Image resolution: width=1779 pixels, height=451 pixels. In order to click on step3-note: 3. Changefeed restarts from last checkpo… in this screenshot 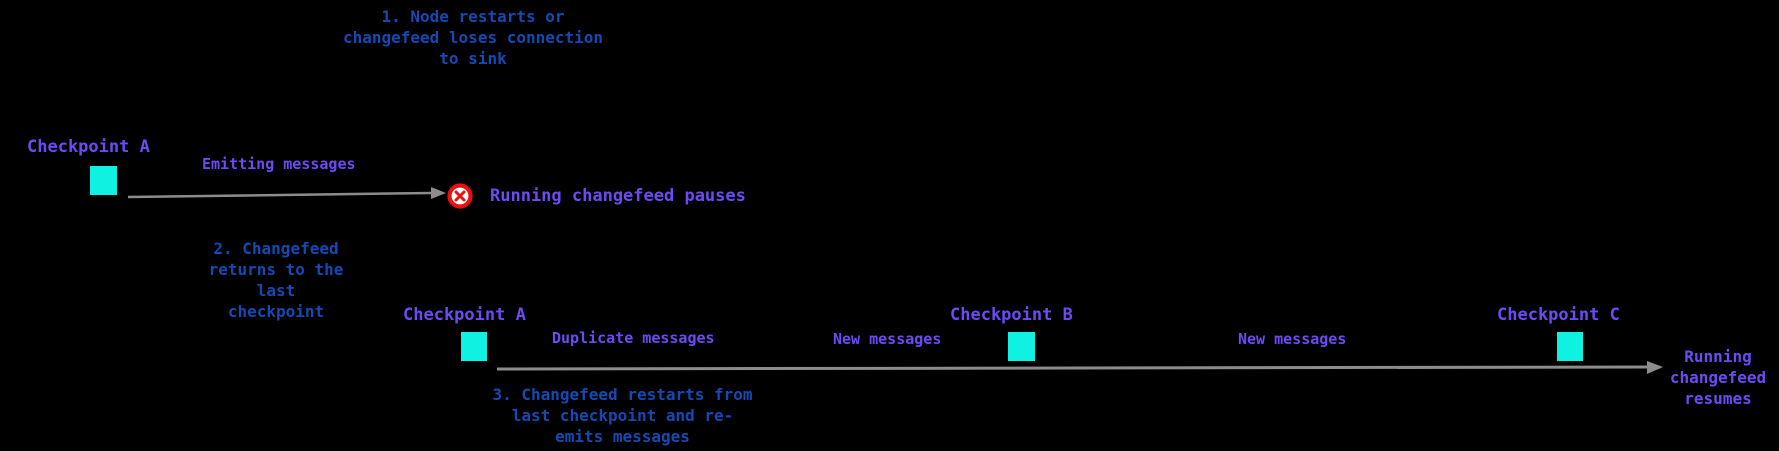, I will do `click(622, 415)`.